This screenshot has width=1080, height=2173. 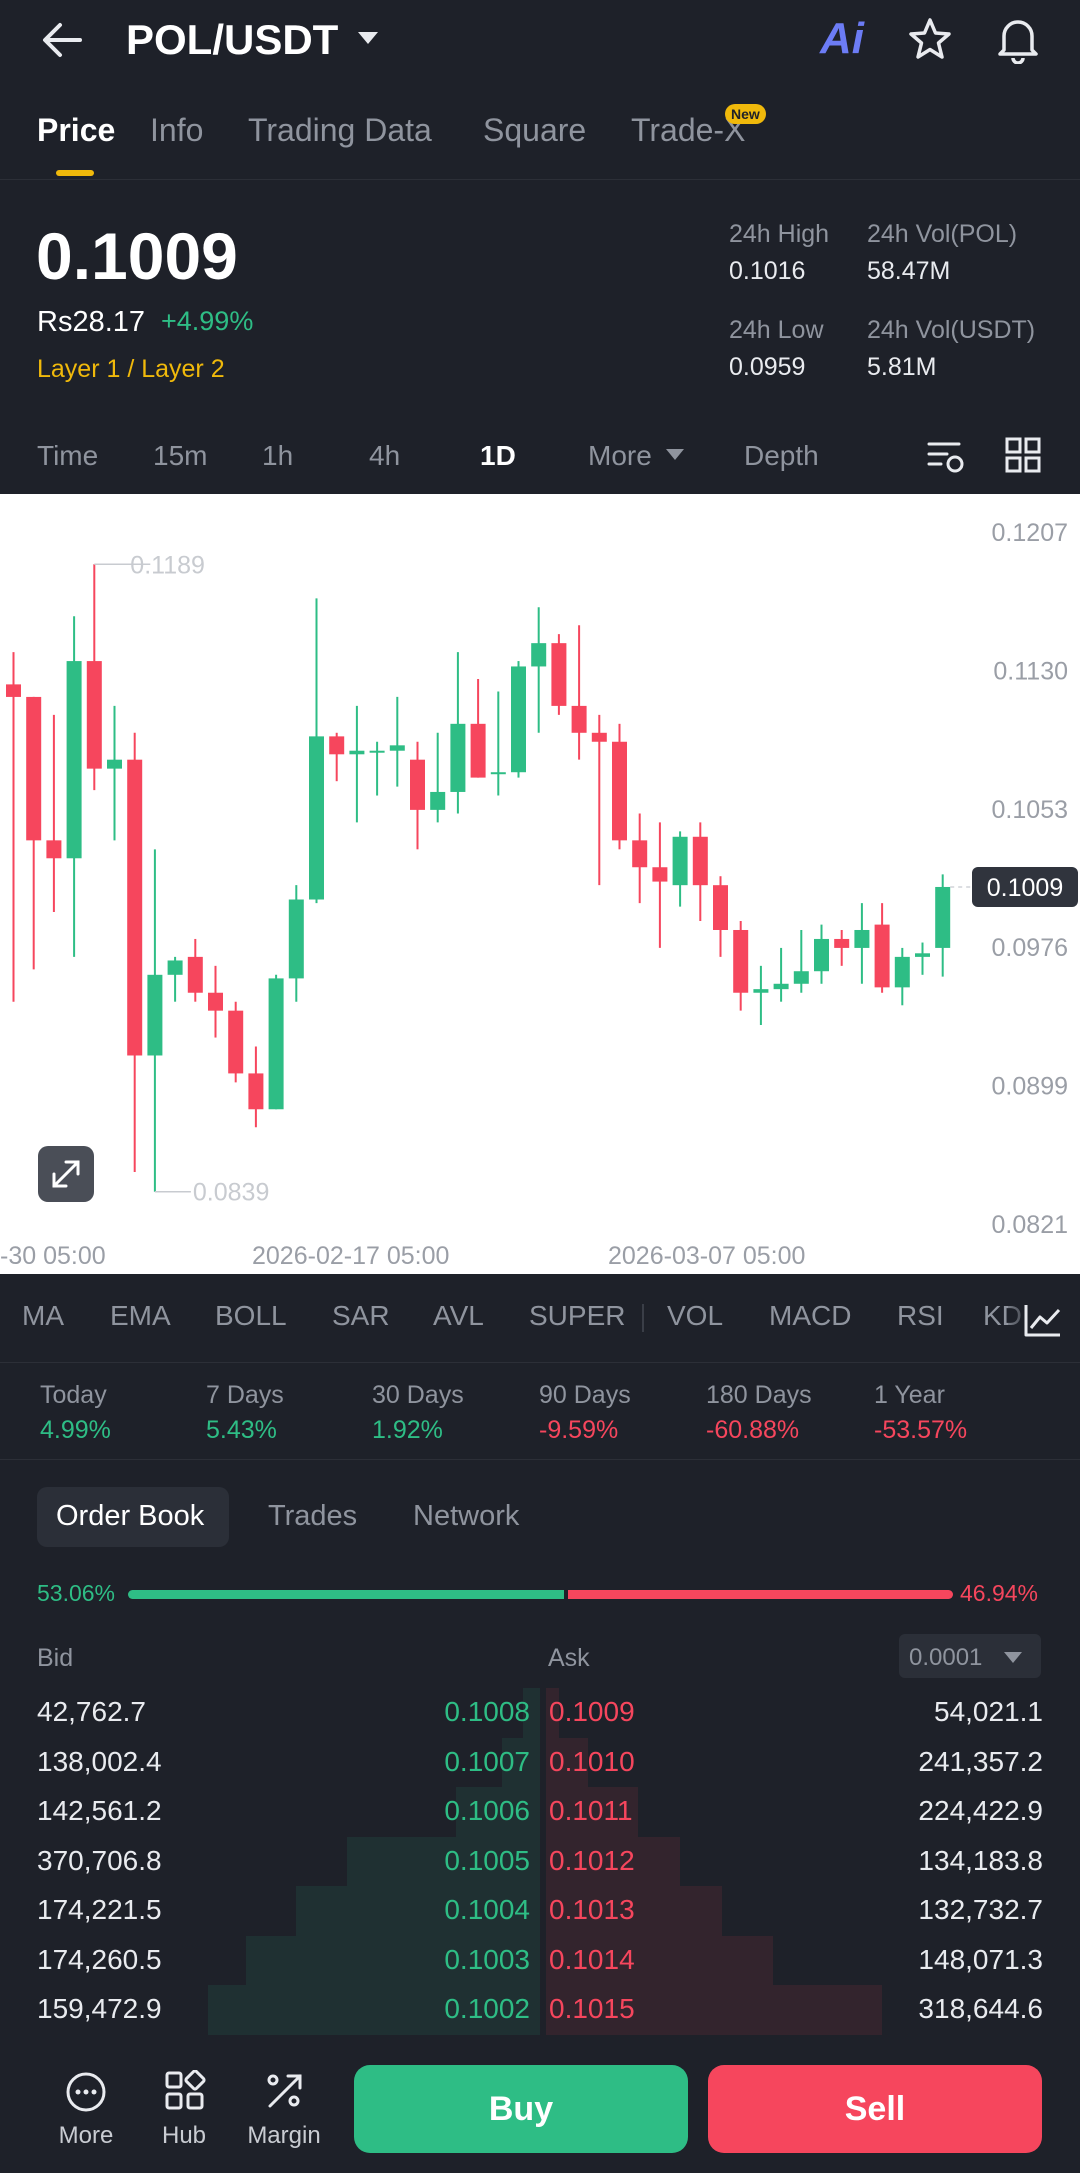 I want to click on y-tick-label: 0.0976, so click(x=1030, y=948).